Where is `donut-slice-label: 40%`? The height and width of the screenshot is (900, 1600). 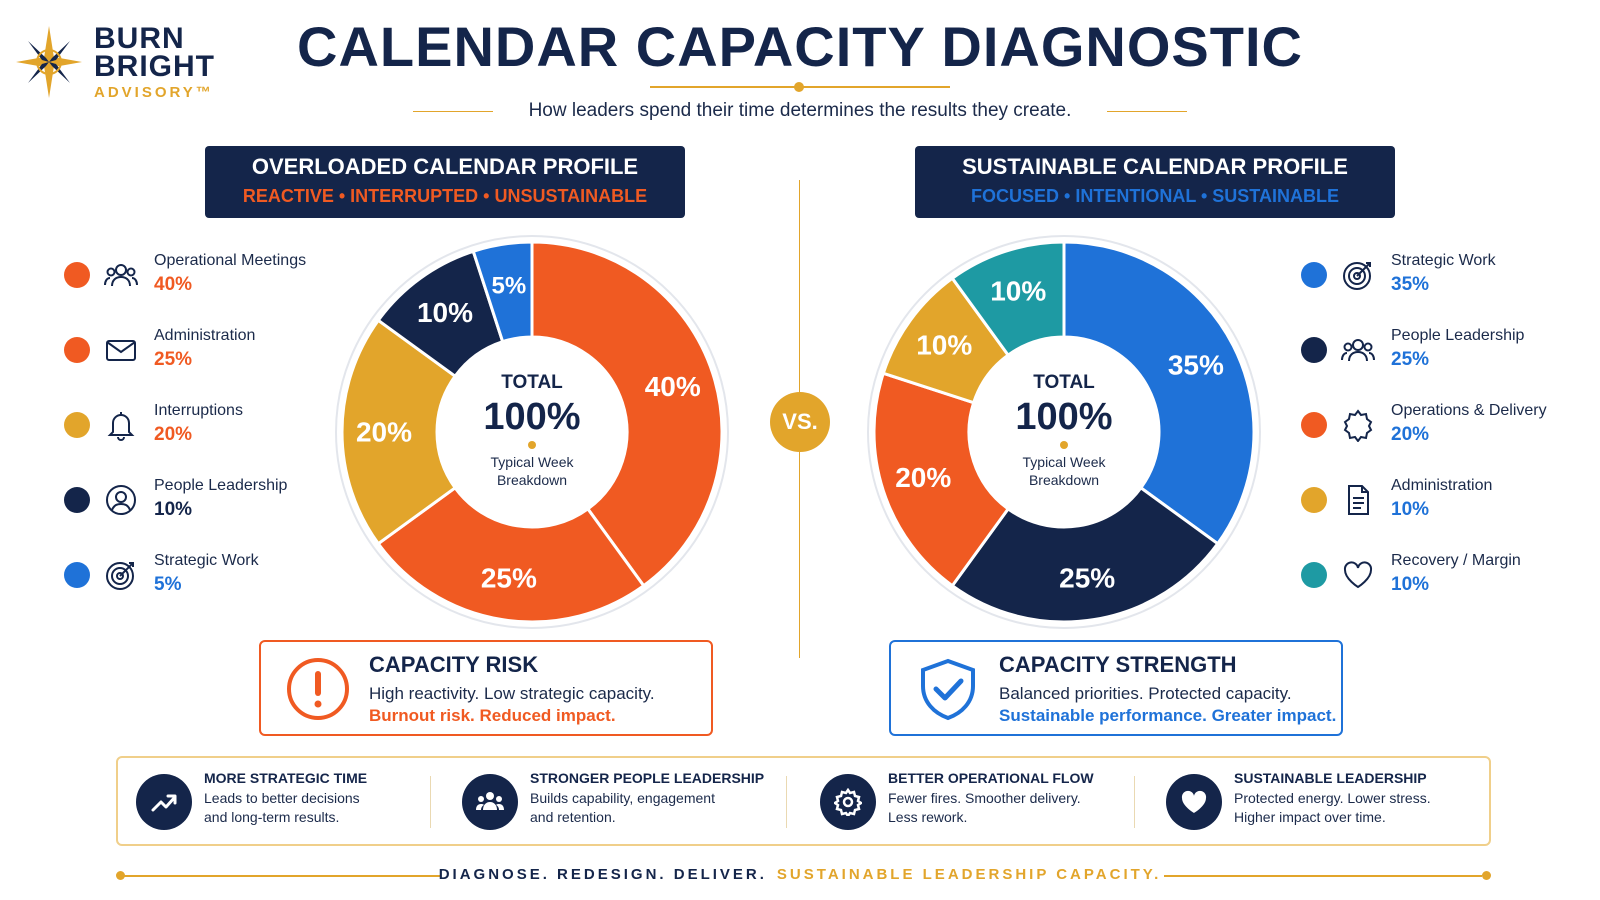 donut-slice-label: 40% is located at coordinates (673, 386).